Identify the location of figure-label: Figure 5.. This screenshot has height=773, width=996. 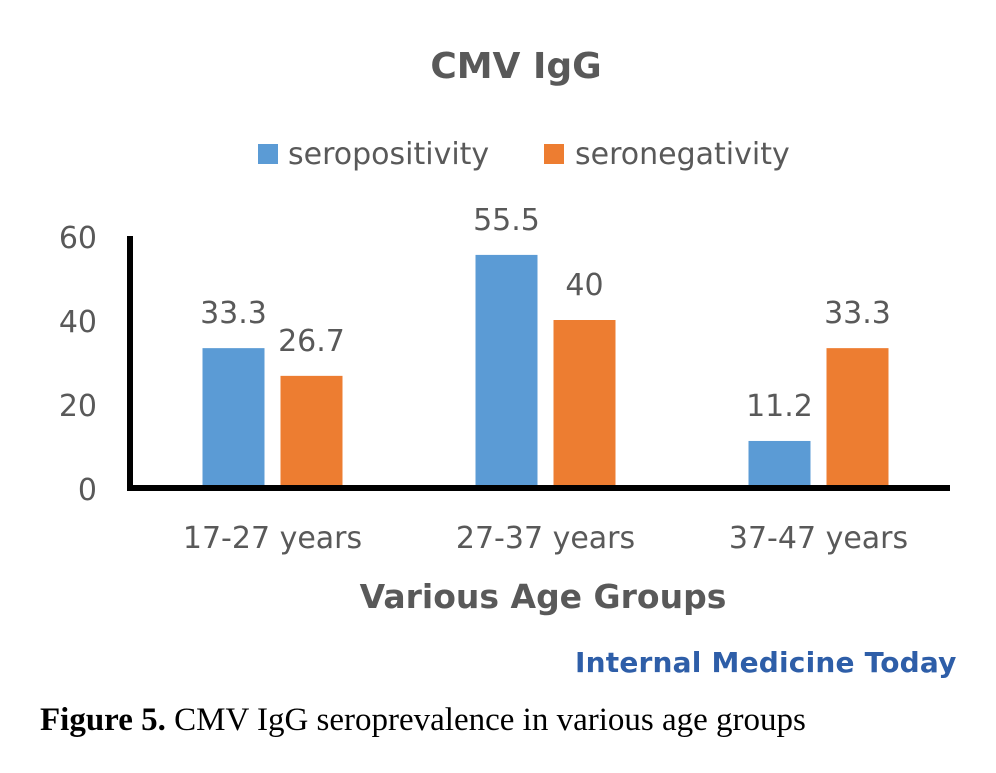
(103, 720).